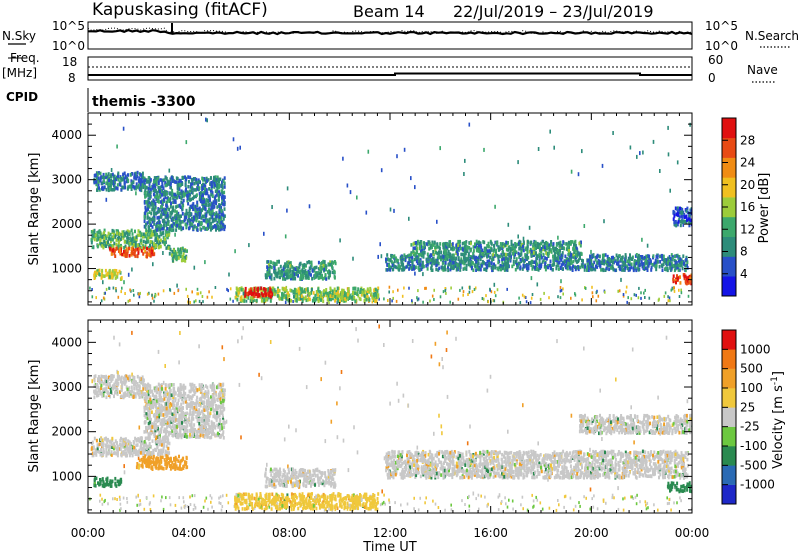 Image resolution: width=800 pixels, height=558 pixels. I want to click on colorbar-tick-label: 16, so click(747, 207).